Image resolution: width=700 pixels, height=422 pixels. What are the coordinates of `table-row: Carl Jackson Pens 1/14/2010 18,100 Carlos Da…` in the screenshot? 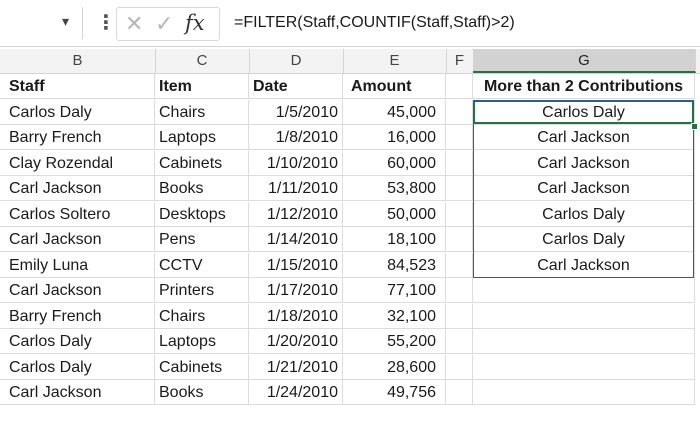 It's located at (350, 240).